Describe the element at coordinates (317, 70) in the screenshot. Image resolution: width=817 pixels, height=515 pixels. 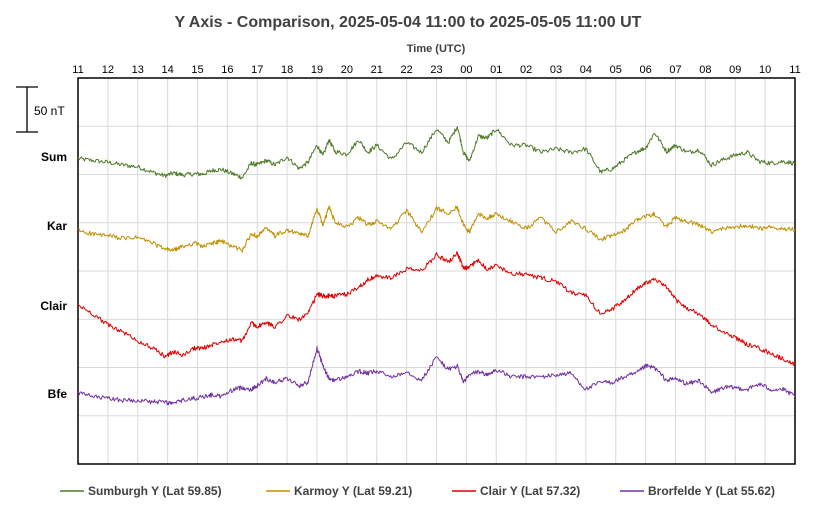
I see `x-tick-label: 19` at that location.